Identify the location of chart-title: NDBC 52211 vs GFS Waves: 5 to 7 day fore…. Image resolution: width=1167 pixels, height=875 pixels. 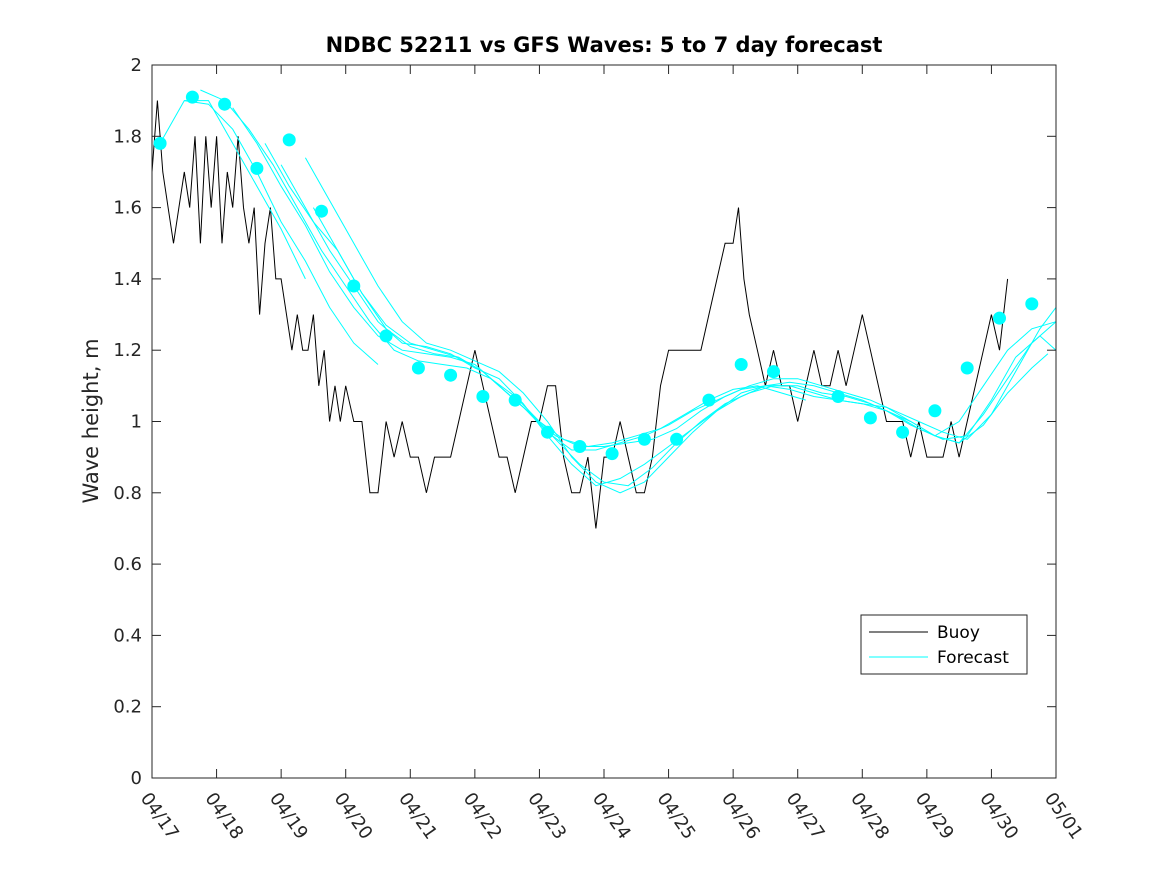
(604, 45).